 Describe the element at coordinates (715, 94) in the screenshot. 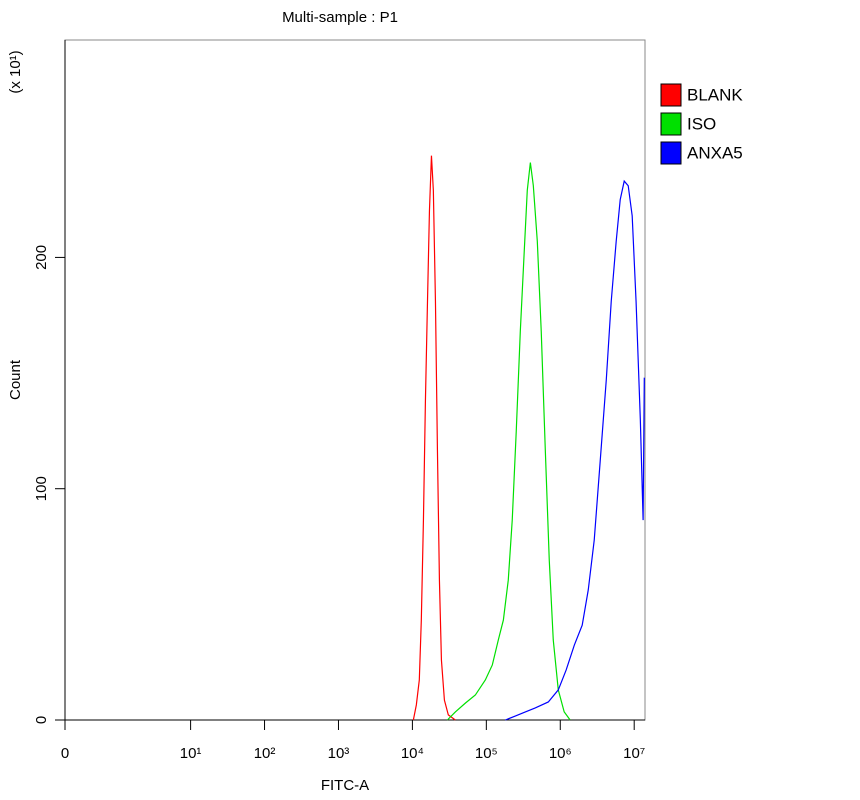

I see `legend-label: BLANK` at that location.